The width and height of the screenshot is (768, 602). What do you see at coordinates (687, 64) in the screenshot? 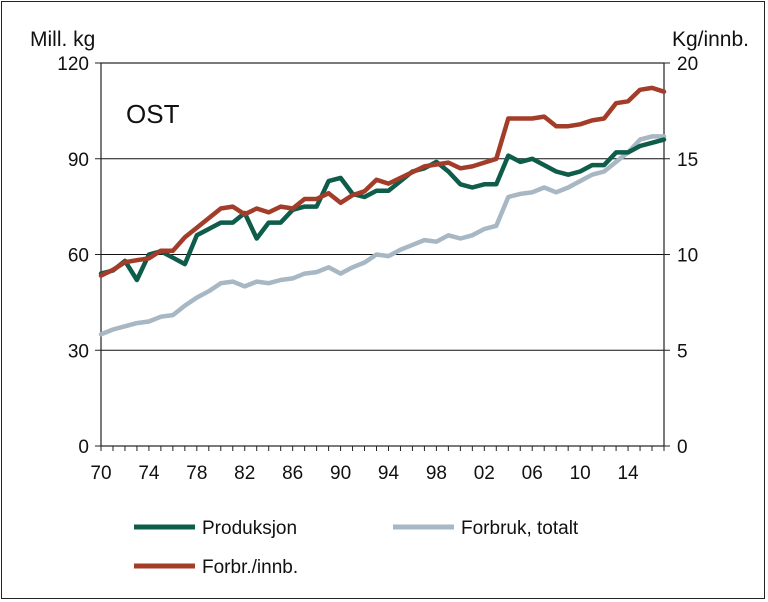
I see `y-right-tick-label: 20` at bounding box center [687, 64].